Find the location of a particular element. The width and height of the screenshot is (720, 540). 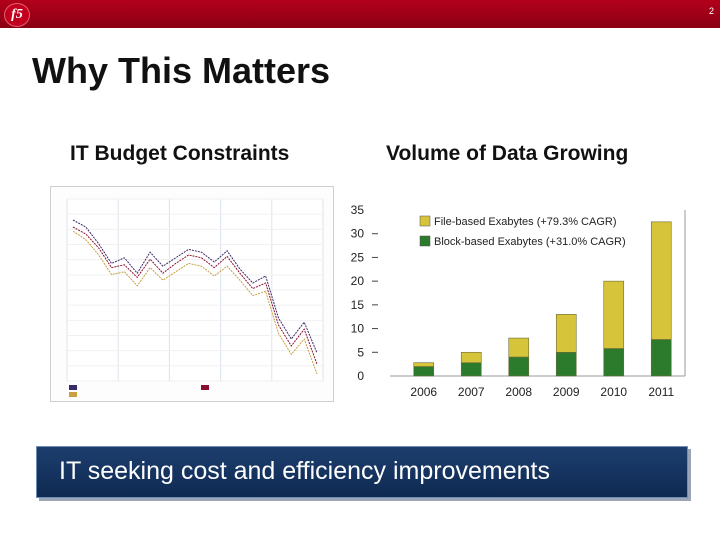

bar-y-tick-label: 35 is located at coordinates (358, 210).